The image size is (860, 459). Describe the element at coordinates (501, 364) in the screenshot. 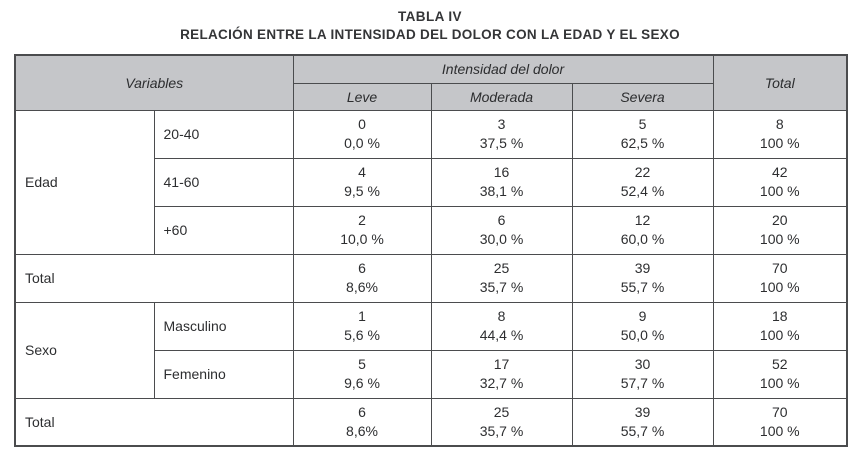

I see `count-value: 17` at that location.